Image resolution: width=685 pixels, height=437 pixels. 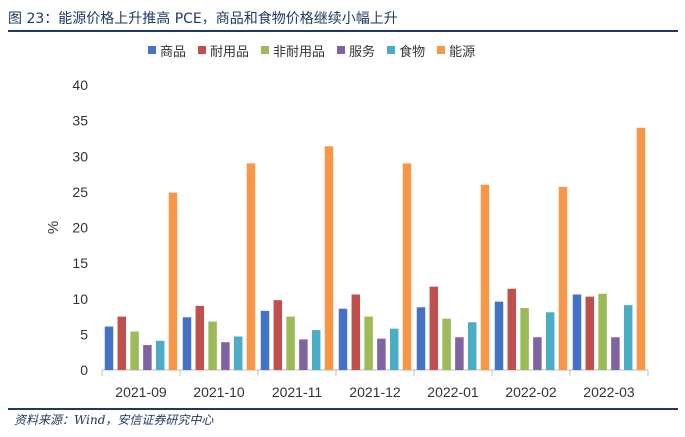 What do you see at coordinates (203, 19) in the screenshot?
I see `figure-title: 图 23：能源价格上升推高 PCE，商品和食物价格继续小幅上升` at bounding box center [203, 19].